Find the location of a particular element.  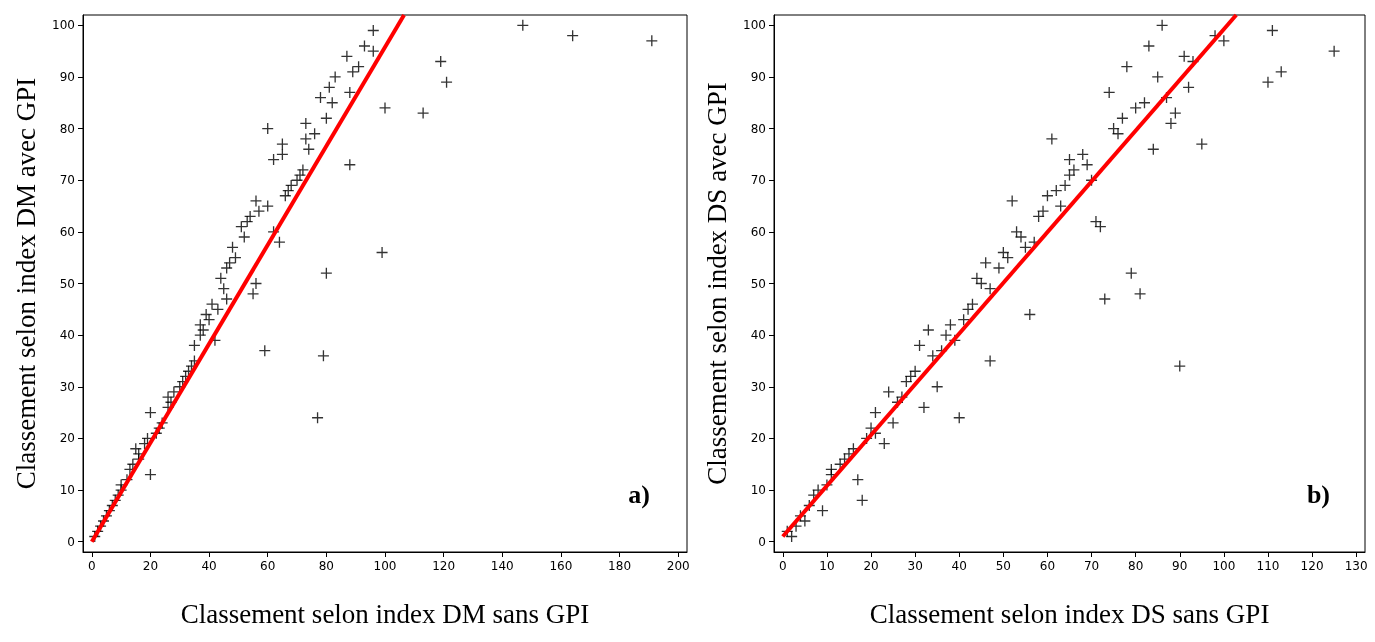

x-tick-label: 70 is located at coordinates (1091, 566).